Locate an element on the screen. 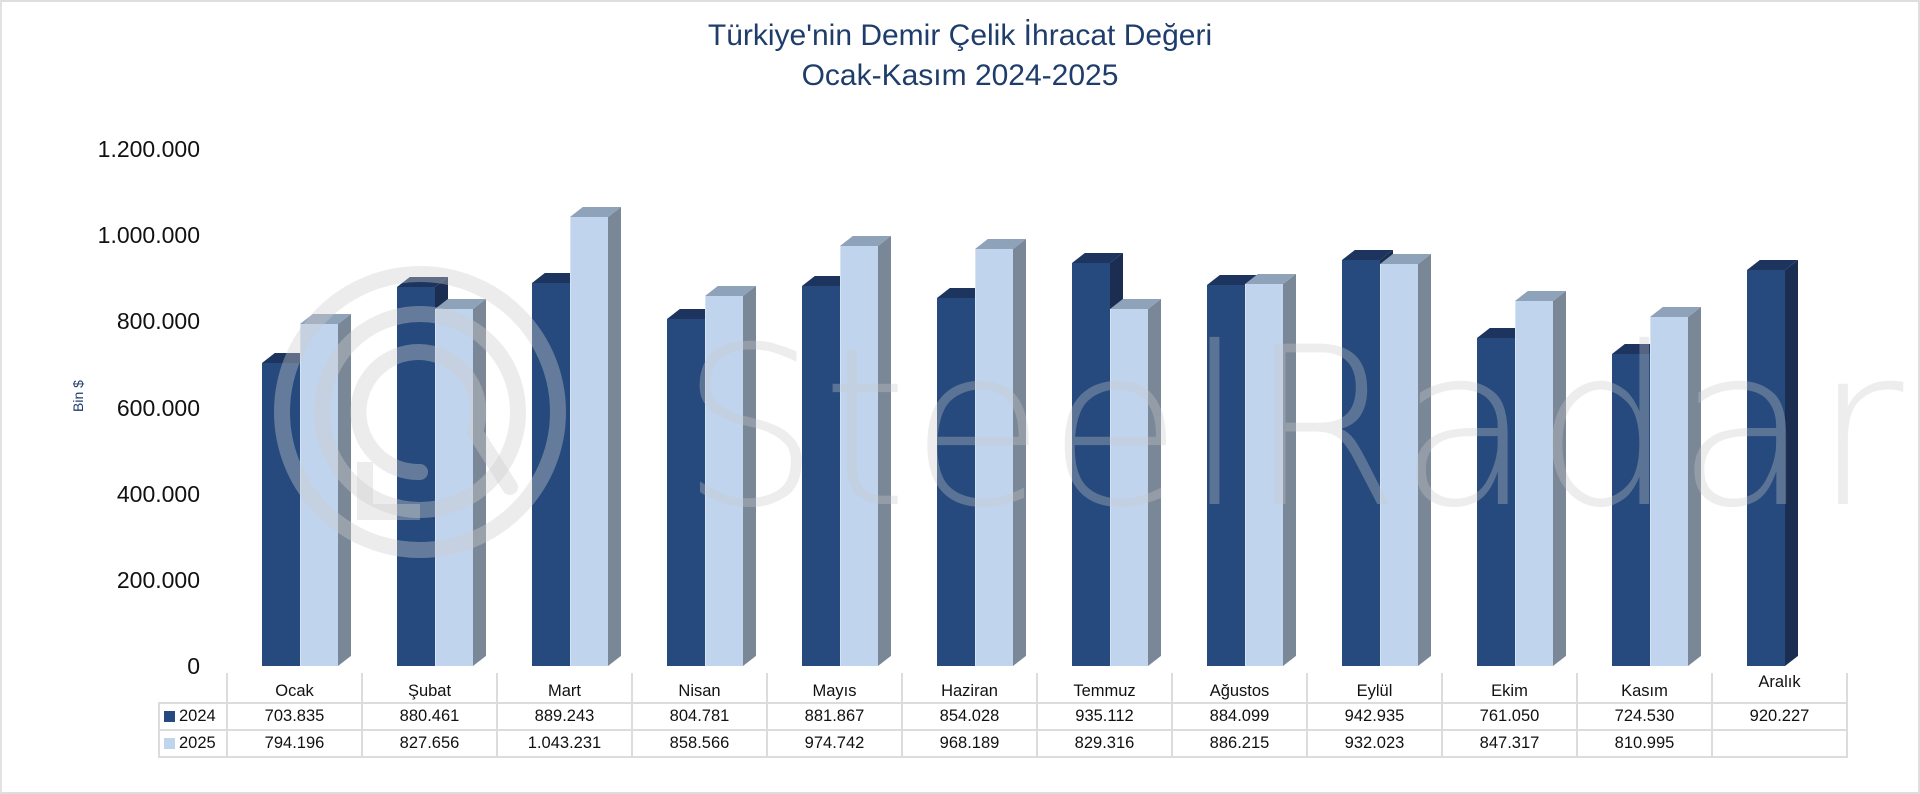 The width and height of the screenshot is (1920, 794). chart-subtitle: Ocak-Kasım 2024-2025 is located at coordinates (960, 75).